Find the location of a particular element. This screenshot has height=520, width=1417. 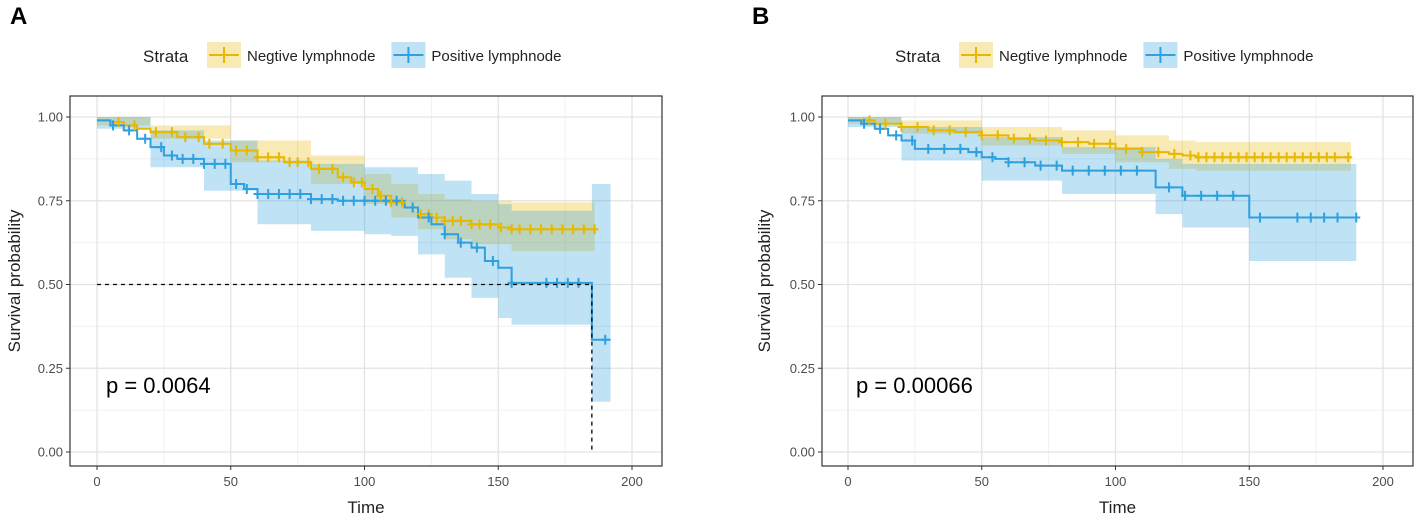

y-tick-label: 0.50 is located at coordinates (802, 284).